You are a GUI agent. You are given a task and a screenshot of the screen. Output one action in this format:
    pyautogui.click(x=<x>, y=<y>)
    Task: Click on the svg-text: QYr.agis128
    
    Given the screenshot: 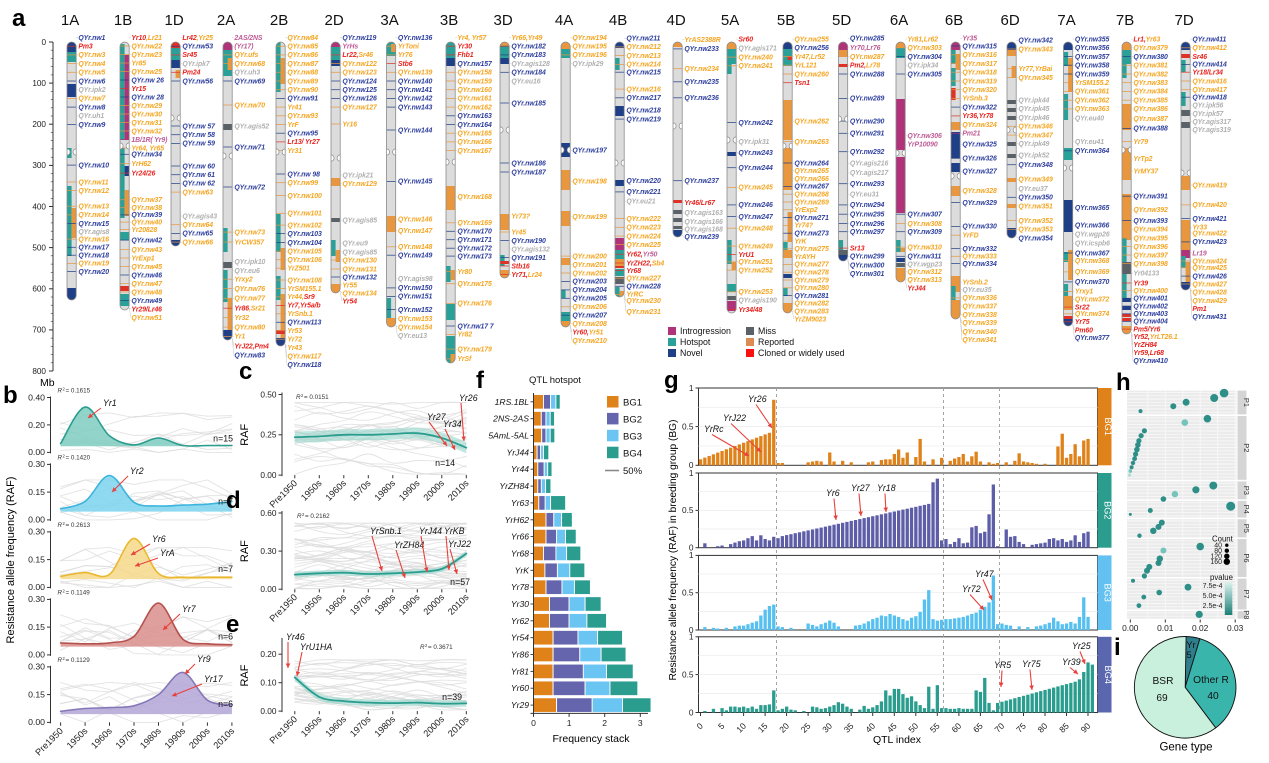 What is the action you would take?
    pyautogui.click(x=530, y=64)
    